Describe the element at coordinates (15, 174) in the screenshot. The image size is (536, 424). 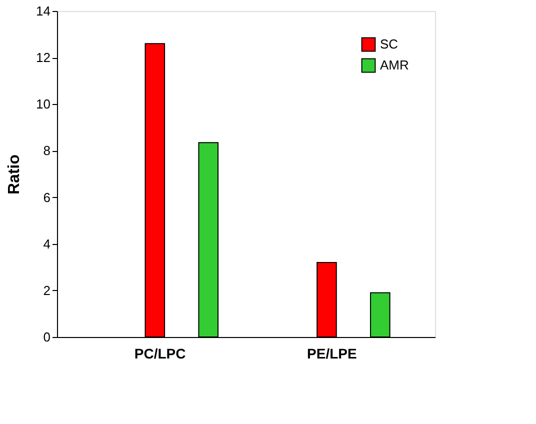
I see `y-axis-title: Ratio` at that location.